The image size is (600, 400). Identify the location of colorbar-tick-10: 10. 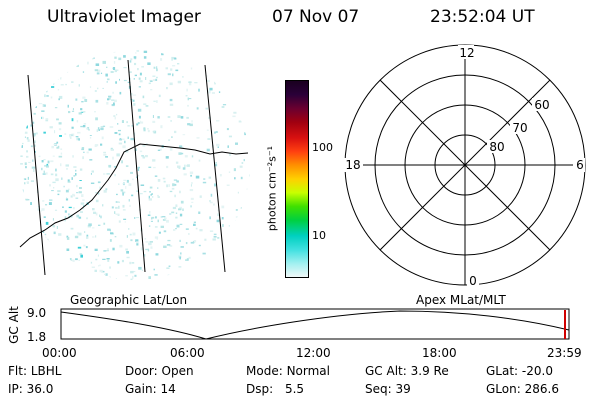
(319, 235).